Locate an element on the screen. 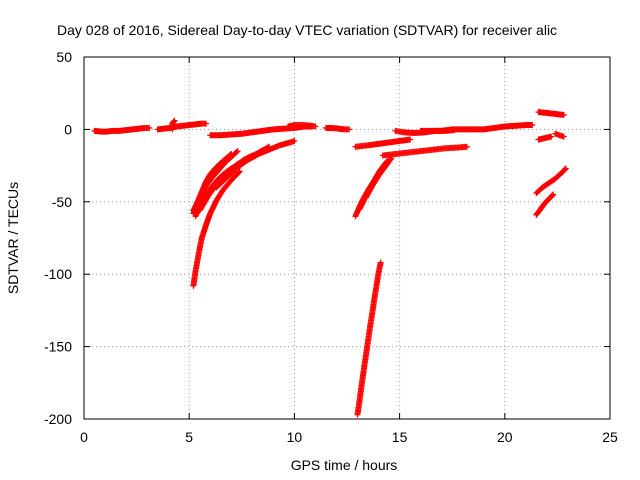 The image size is (640, 480). x-tick-label: 25 is located at coordinates (610, 437).